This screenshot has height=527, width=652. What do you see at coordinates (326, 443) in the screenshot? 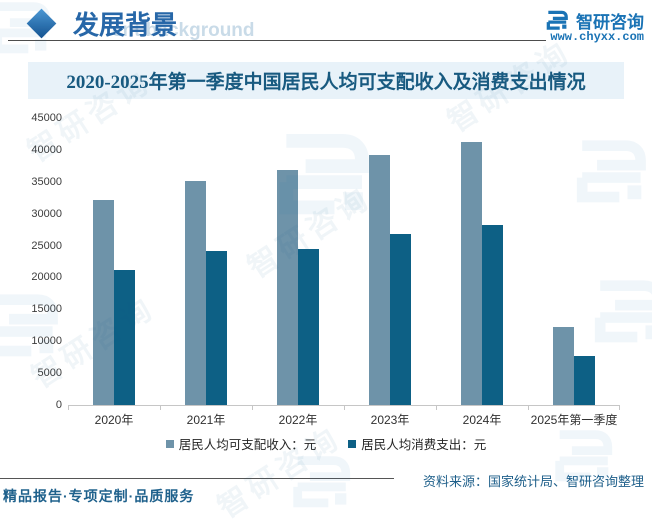
I see `legend: 居民人均可支配收入：元 居民人均消费支出：元` at bounding box center [326, 443].